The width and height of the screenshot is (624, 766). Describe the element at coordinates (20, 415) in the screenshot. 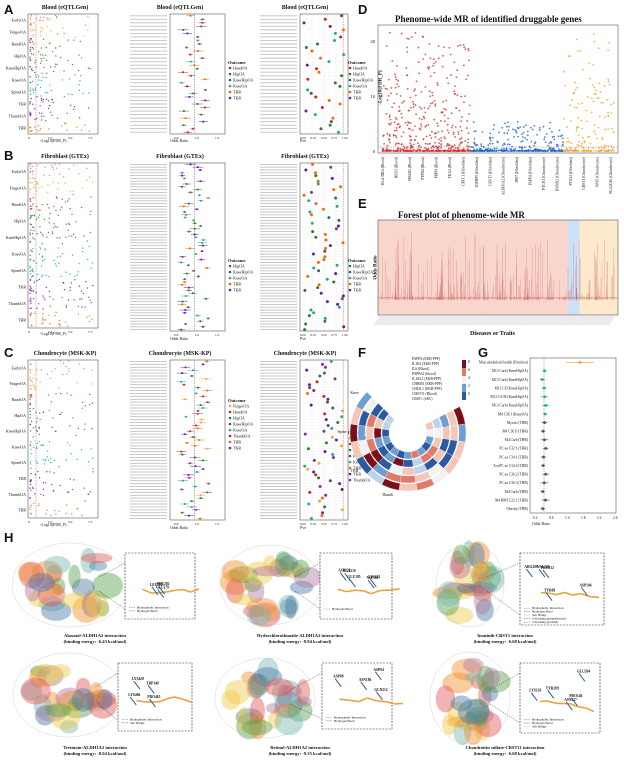

I see `c-man-ylabel: HipOA` at that location.